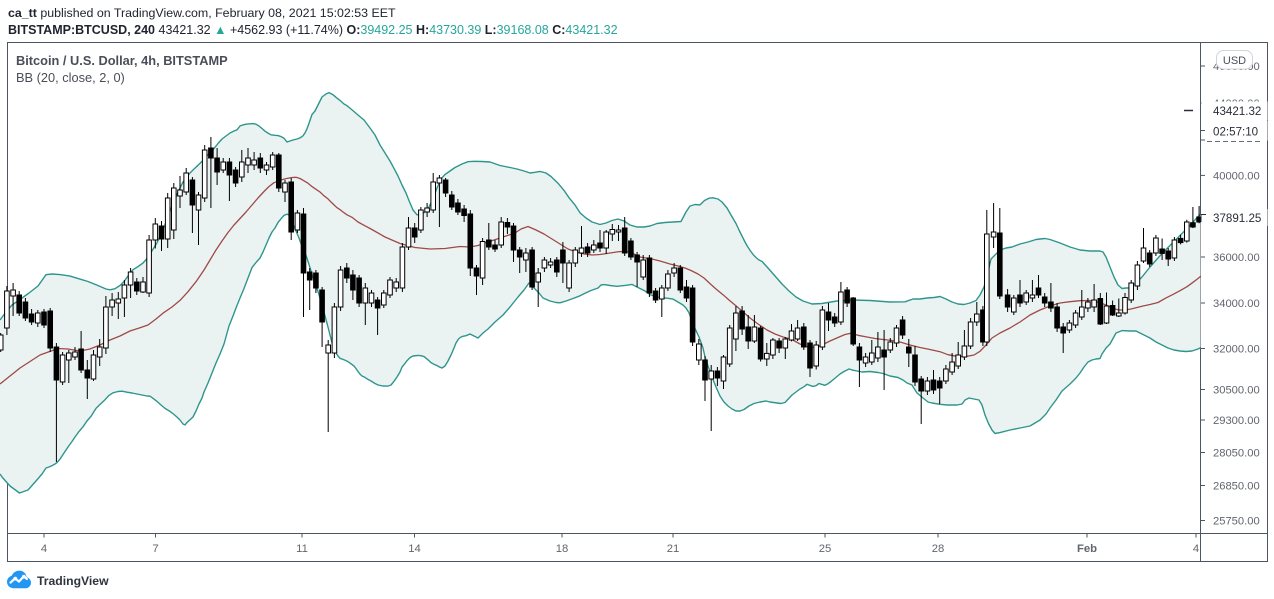 The width and height of the screenshot is (1274, 599). What do you see at coordinates (1236, 522) in the screenshot?
I see `svg-text: 25750.00` at bounding box center [1236, 522].